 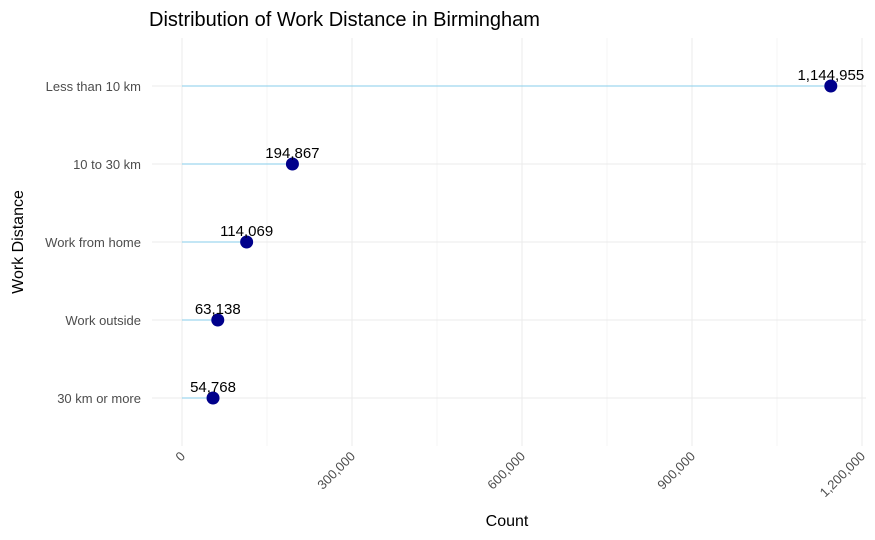 I want to click on data-label: 194,867, so click(x=292, y=153).